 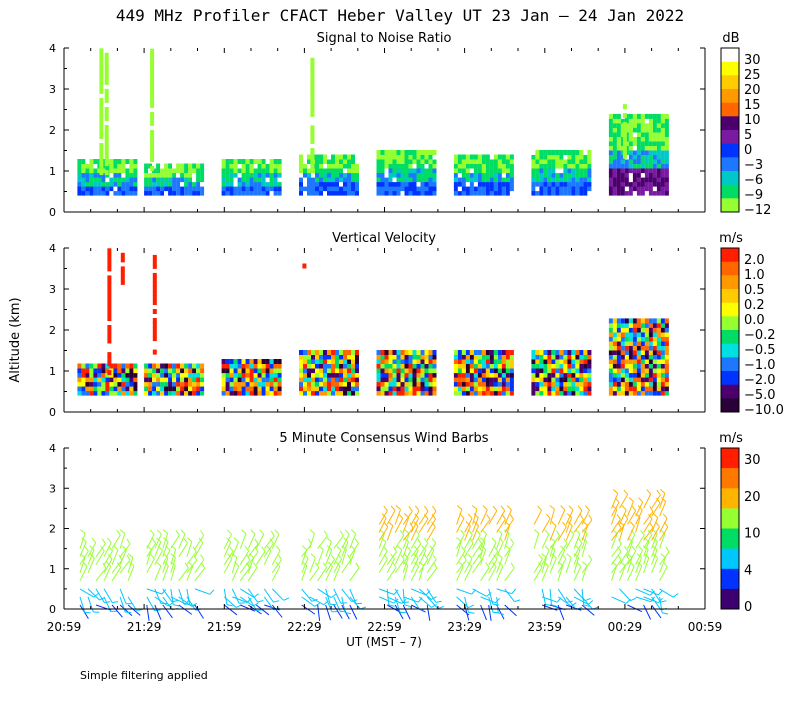 I want to click on barb-group, so click(x=489, y=563).